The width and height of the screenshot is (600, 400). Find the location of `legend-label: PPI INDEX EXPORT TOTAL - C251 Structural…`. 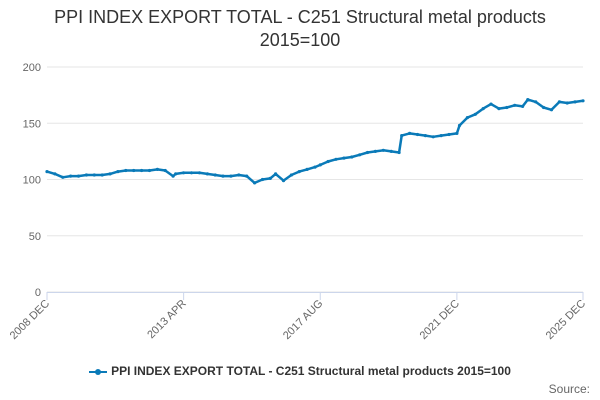

legend-label: PPI INDEX EXPORT TOTAL - C251 Structural… is located at coordinates (311, 371).